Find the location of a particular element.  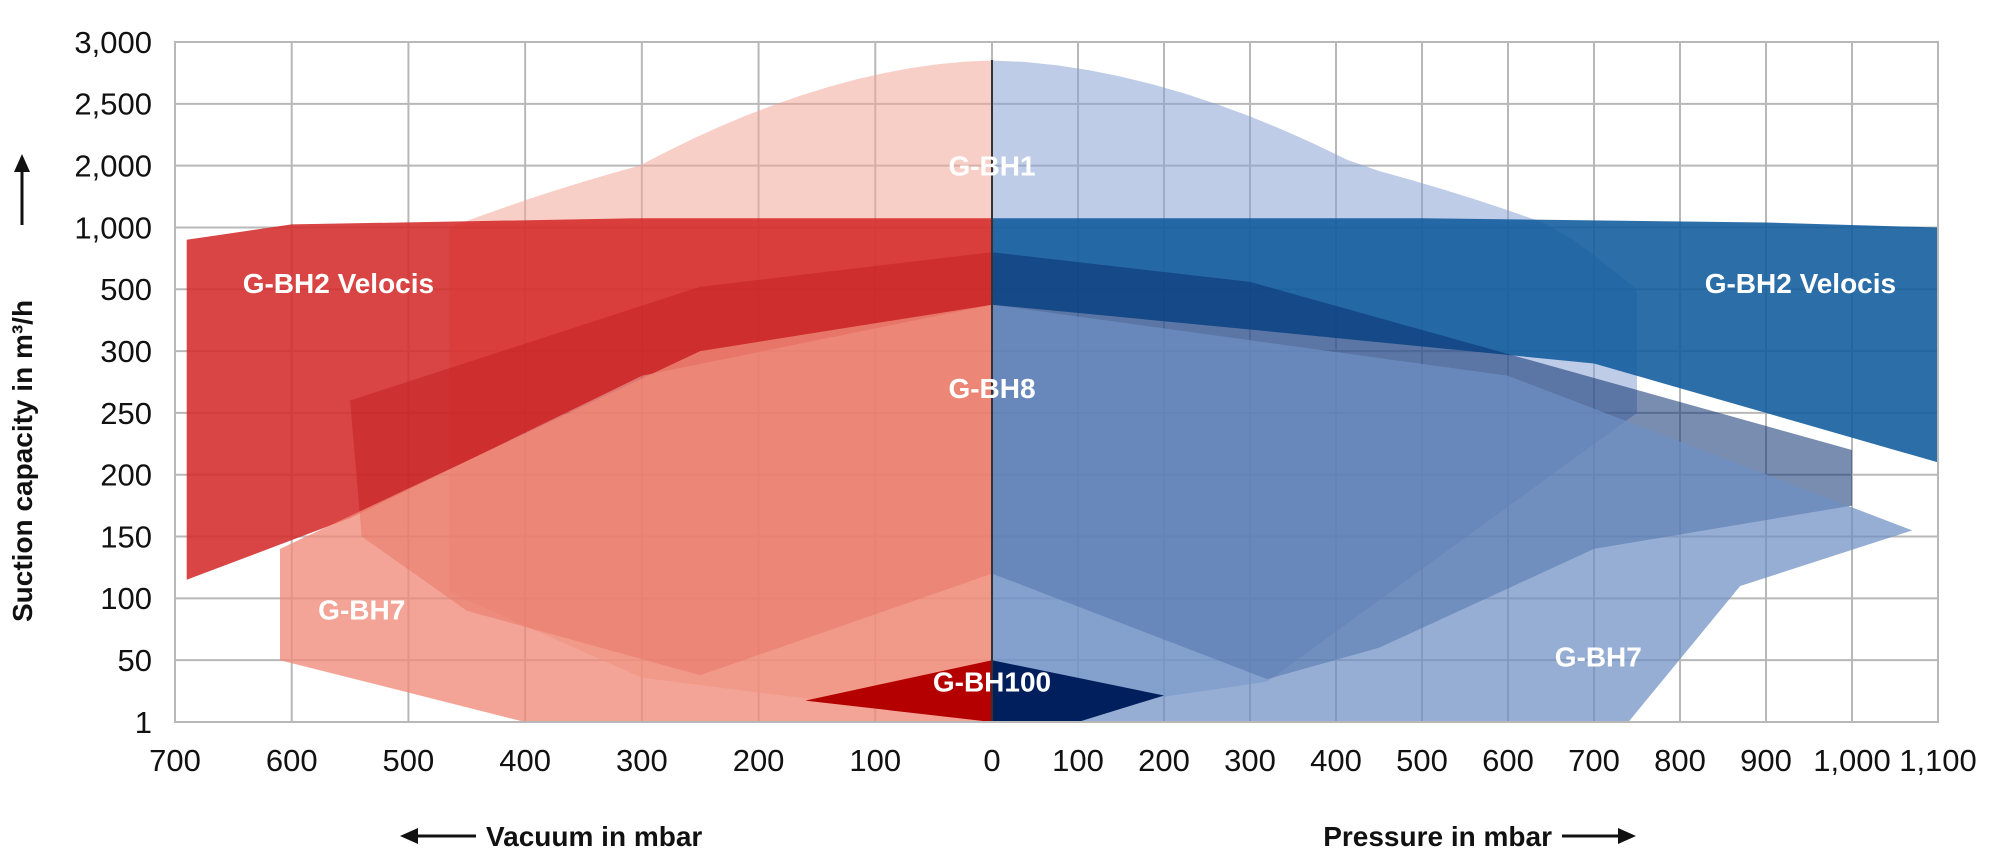

y-tick-label: 50 is located at coordinates (135, 660).